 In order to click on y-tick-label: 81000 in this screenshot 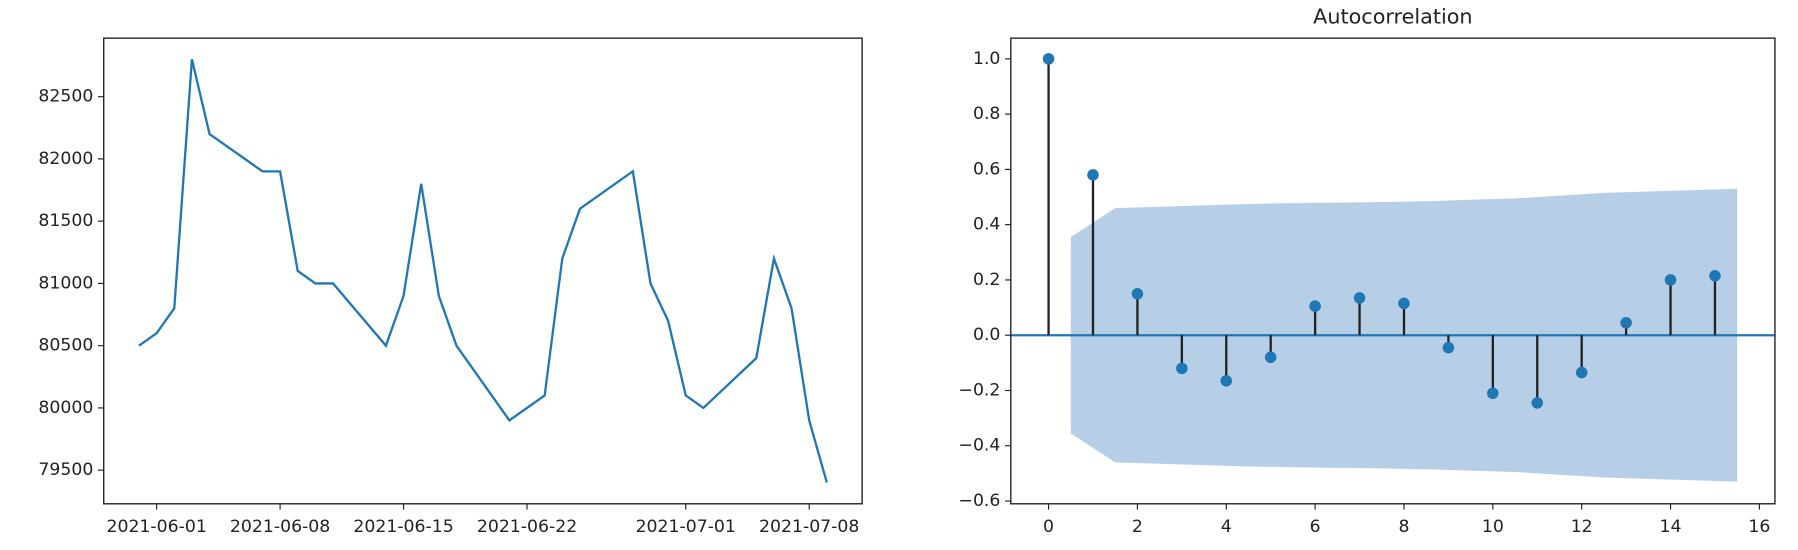, I will do `click(65, 283)`.